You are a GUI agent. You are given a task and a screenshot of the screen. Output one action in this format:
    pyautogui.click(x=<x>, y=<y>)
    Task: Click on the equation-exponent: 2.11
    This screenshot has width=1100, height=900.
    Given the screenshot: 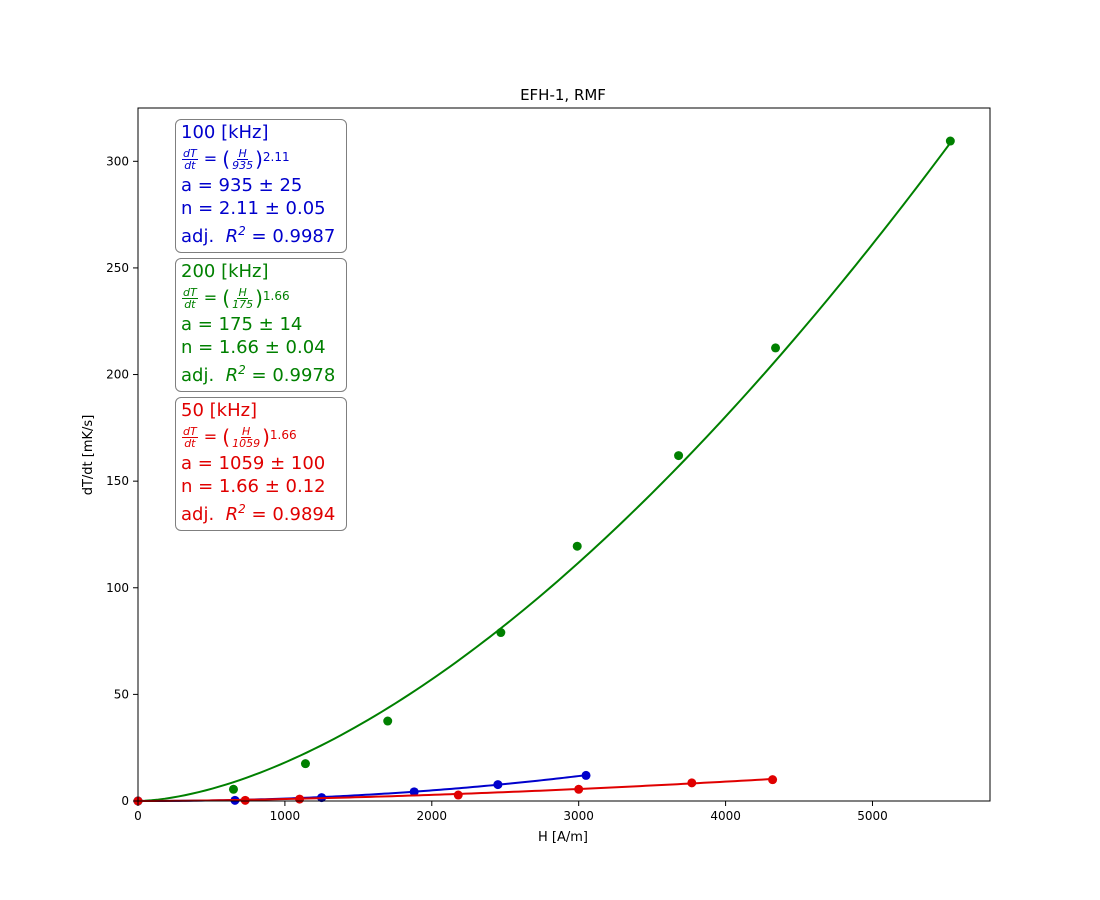 What is the action you would take?
    pyautogui.click(x=276, y=157)
    